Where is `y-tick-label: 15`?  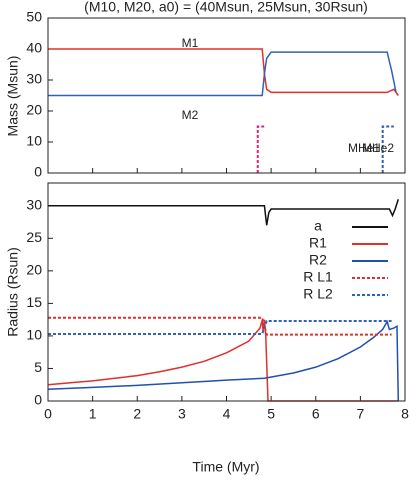
y-tick-label: 15 is located at coordinates (34, 302).